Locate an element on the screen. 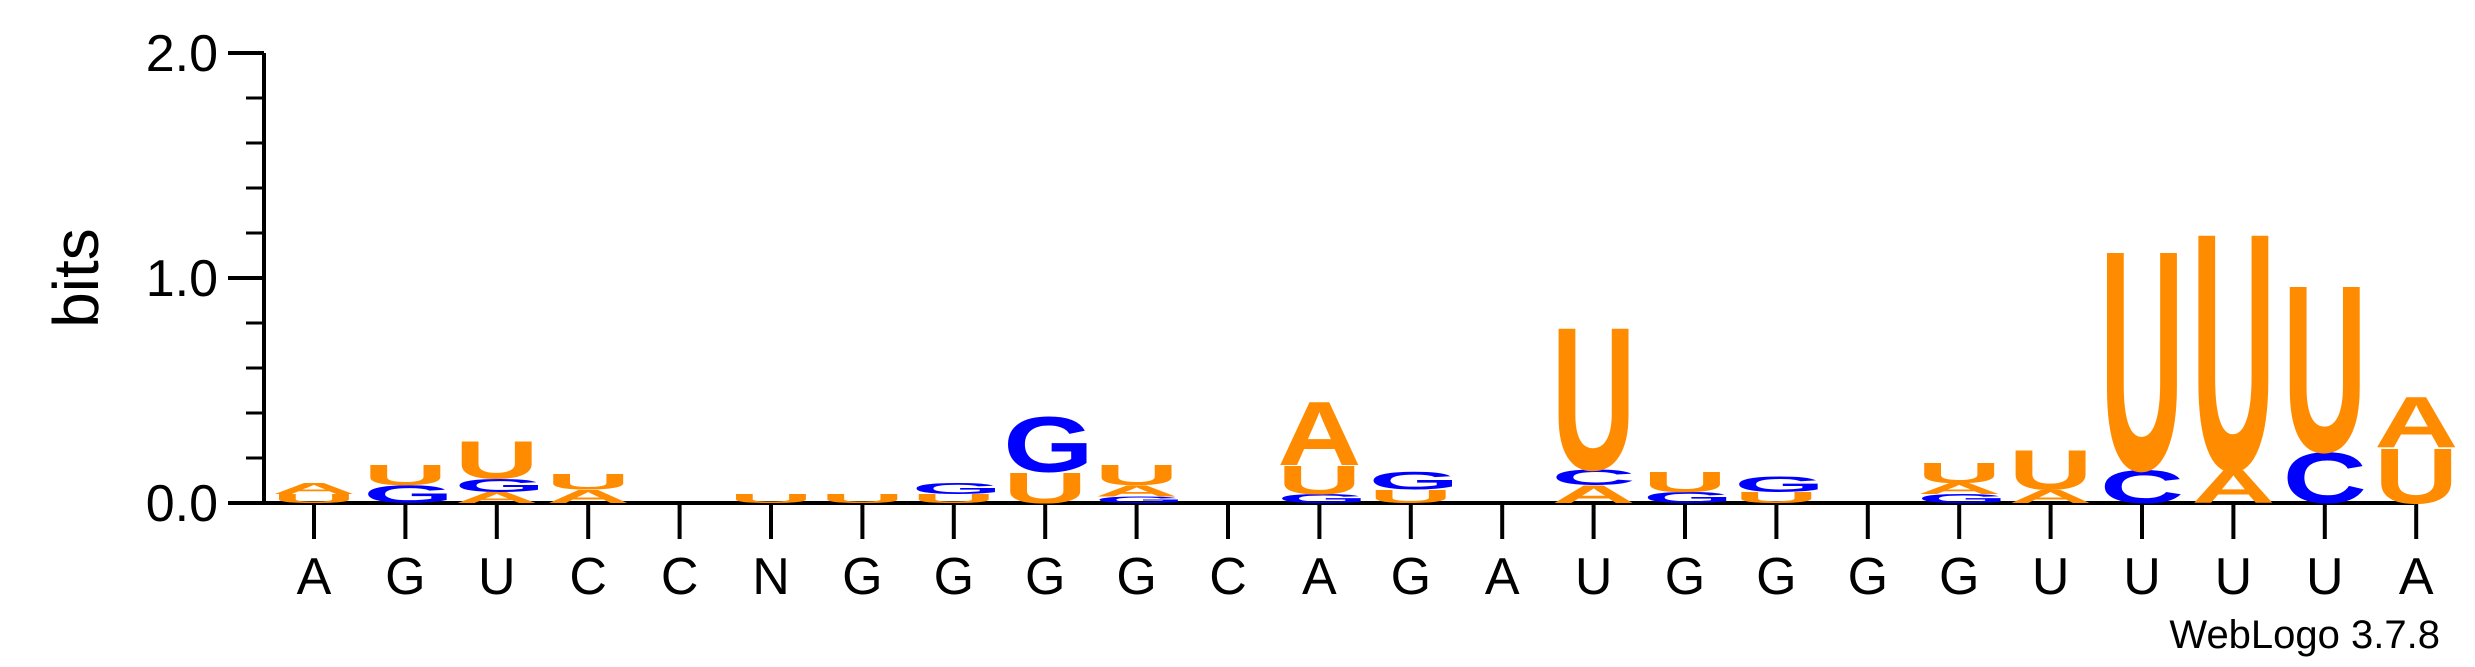  y-axis-label: bits is located at coordinates (76, 278).